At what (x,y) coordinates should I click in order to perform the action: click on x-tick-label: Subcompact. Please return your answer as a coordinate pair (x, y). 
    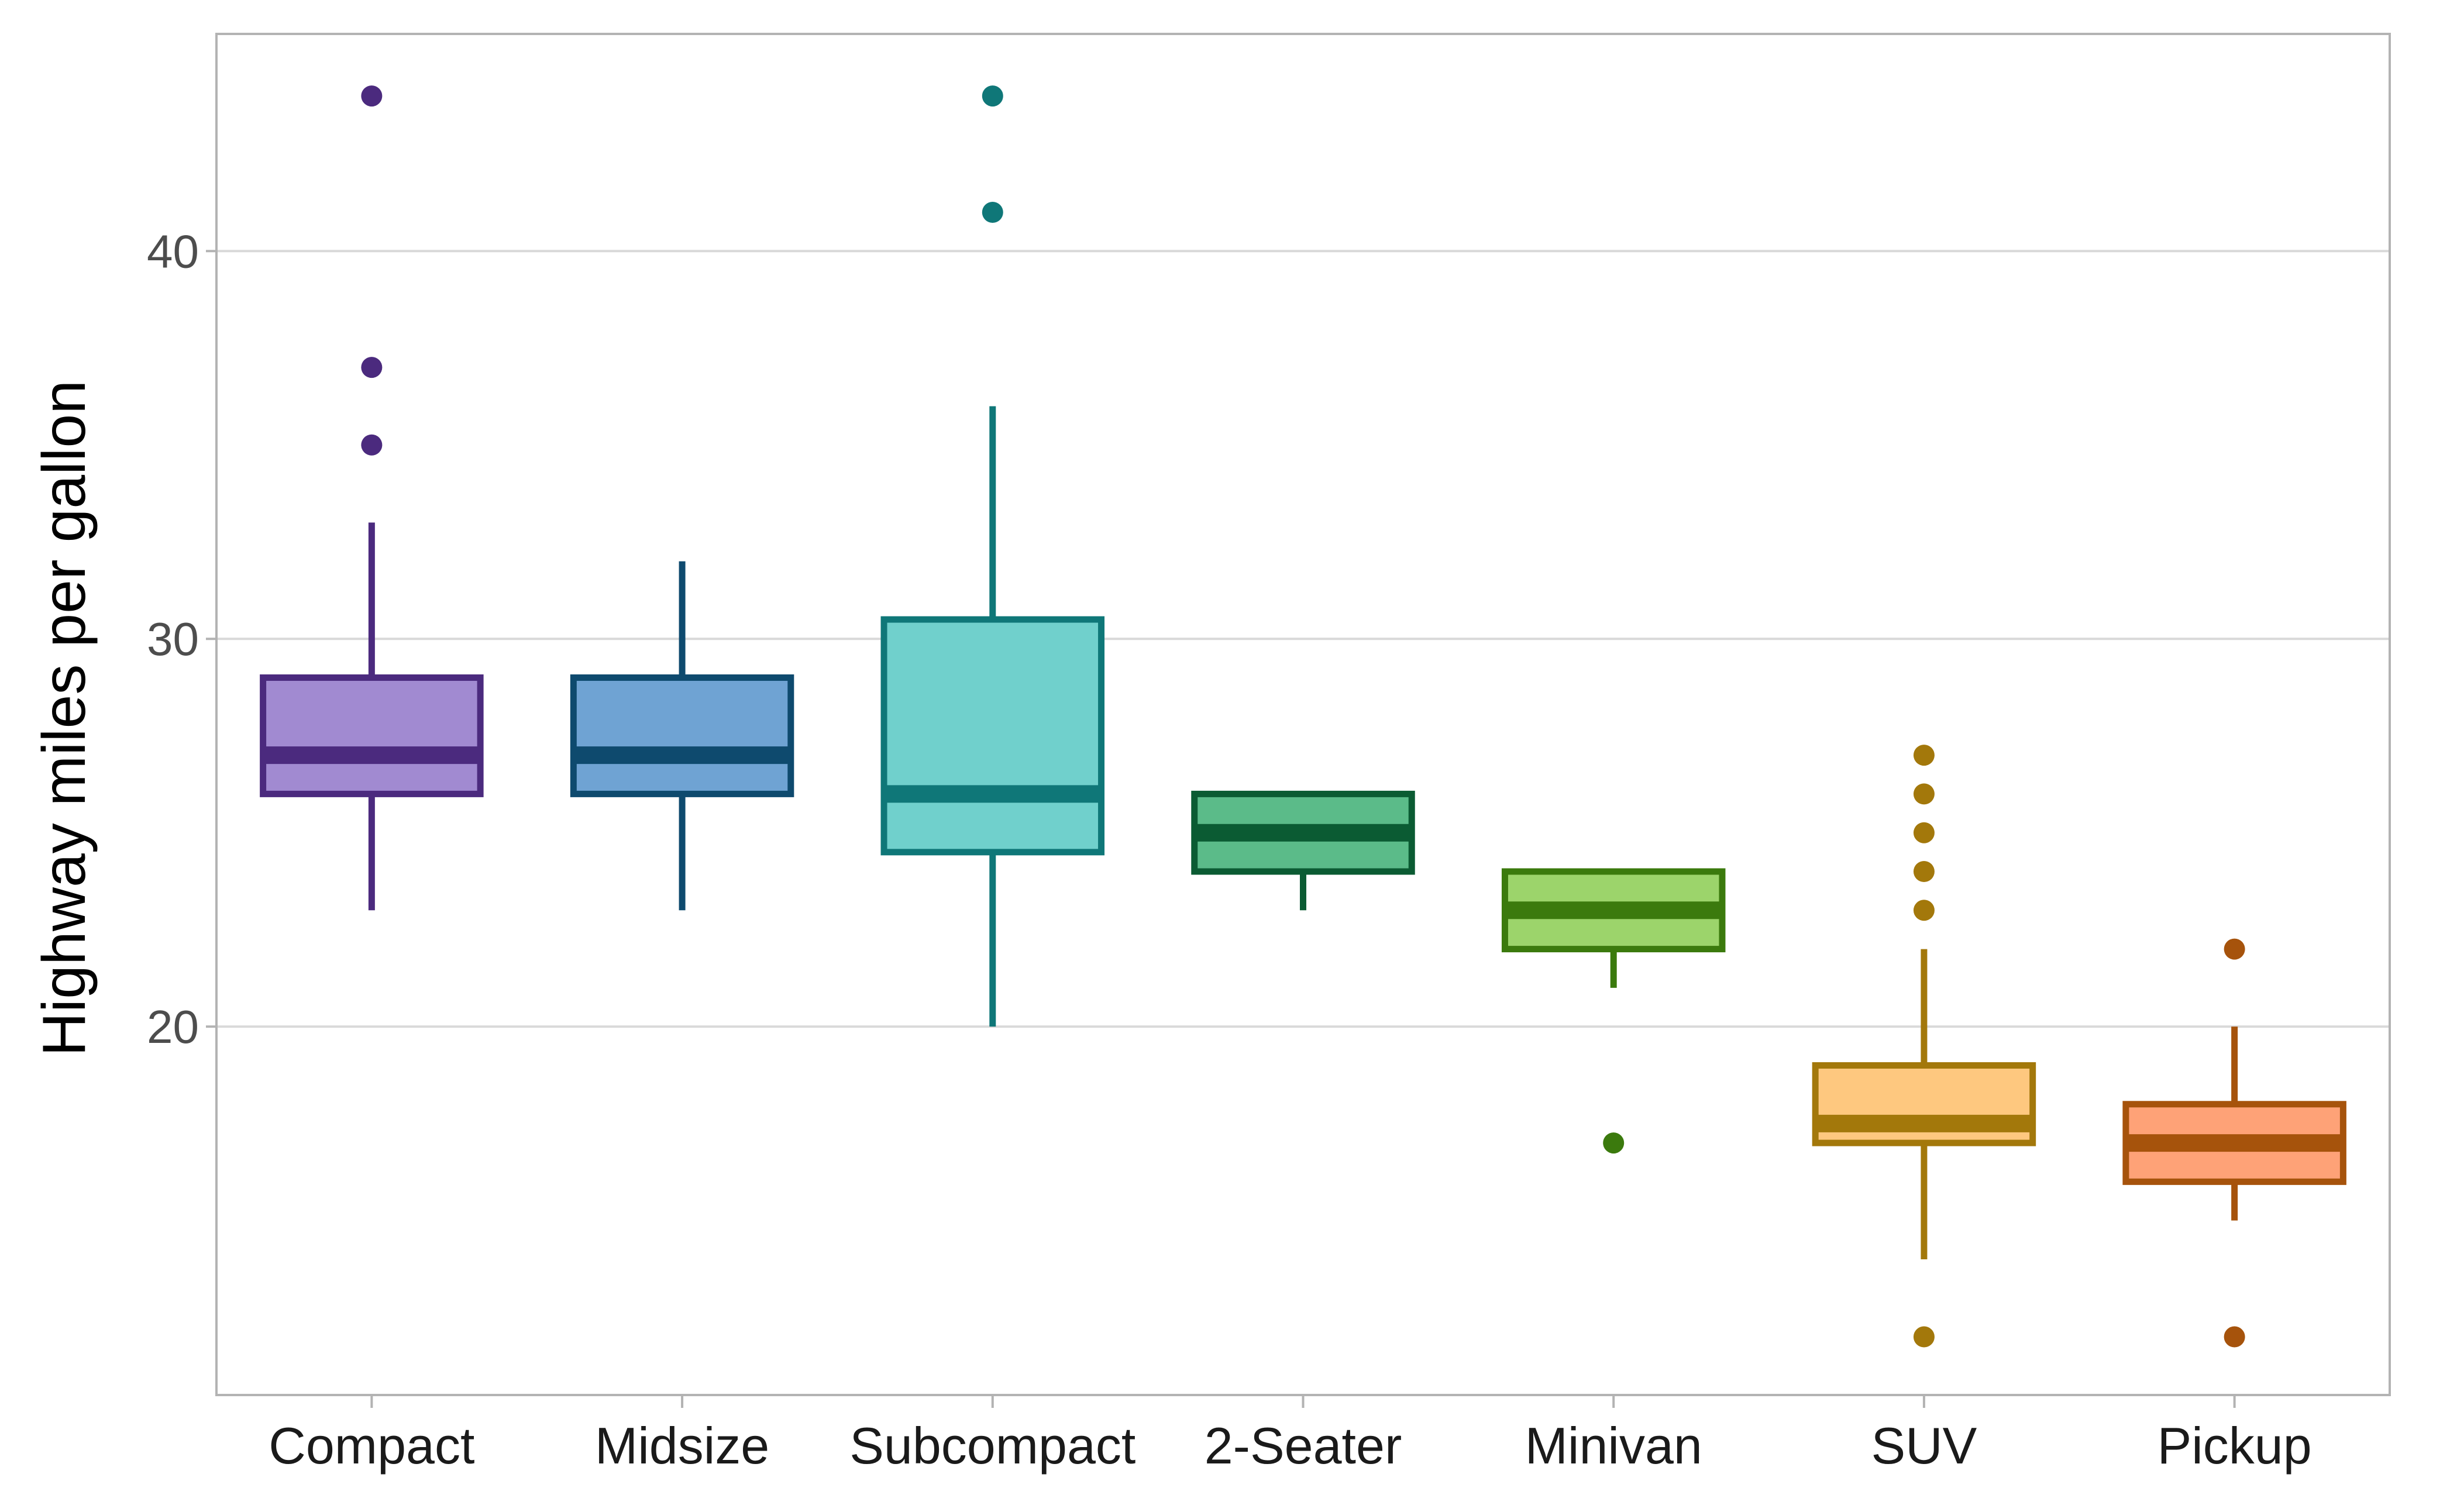
    Looking at the image, I should click on (992, 1446).